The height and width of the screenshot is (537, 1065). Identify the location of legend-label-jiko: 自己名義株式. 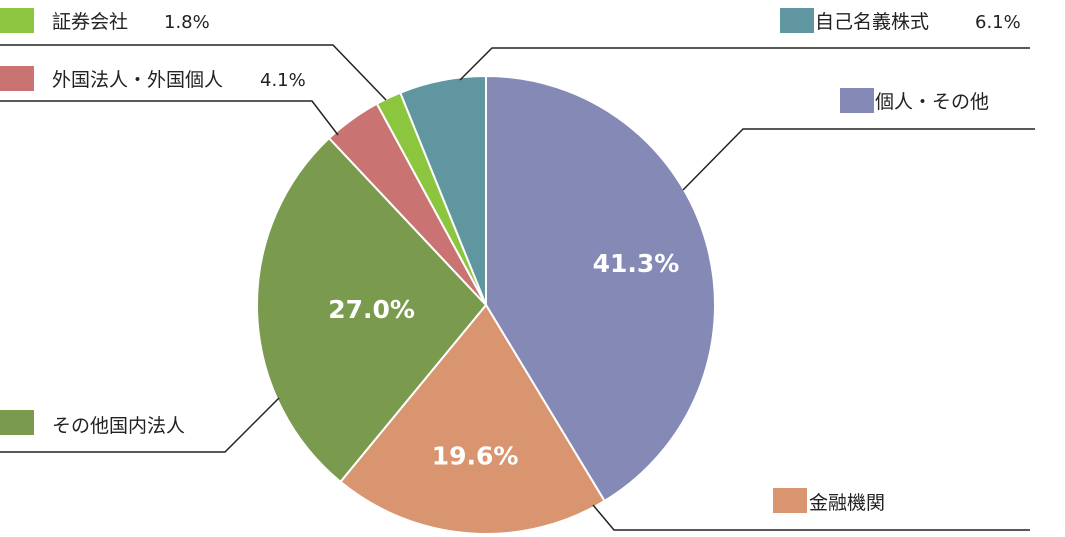
(872, 22).